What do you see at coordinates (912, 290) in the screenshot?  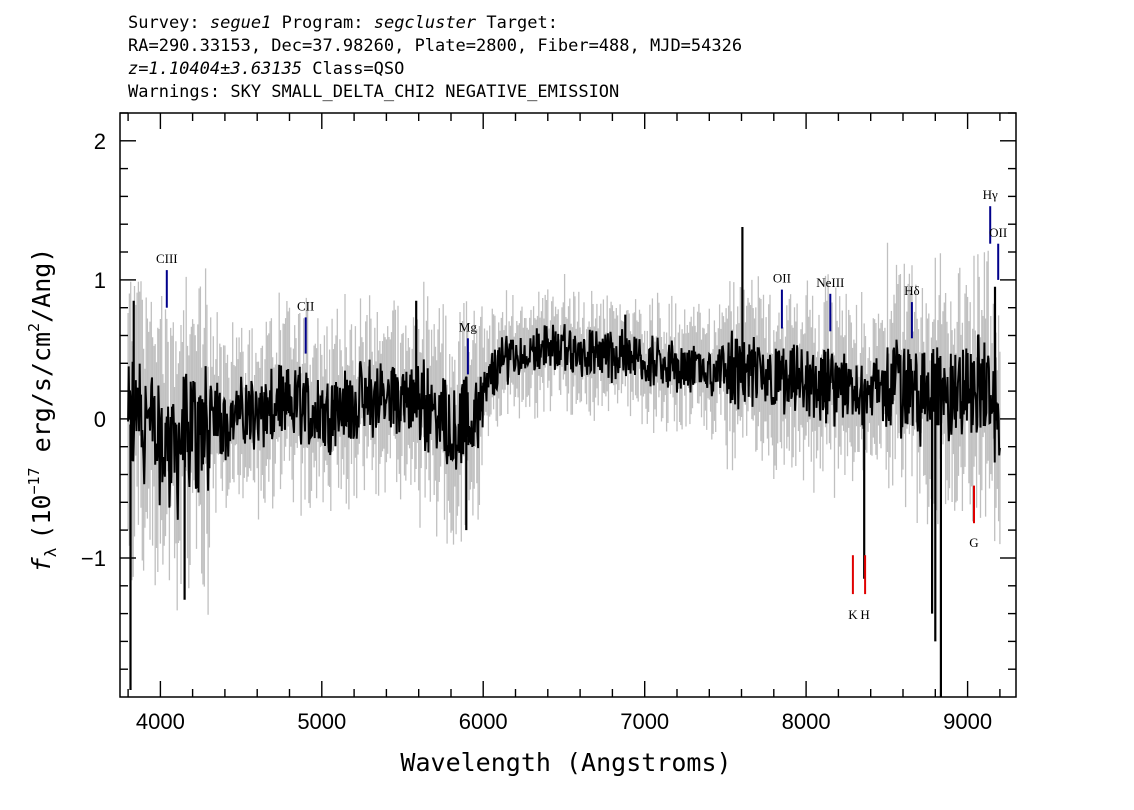 I see `spectral-line-label: Hδ` at bounding box center [912, 290].